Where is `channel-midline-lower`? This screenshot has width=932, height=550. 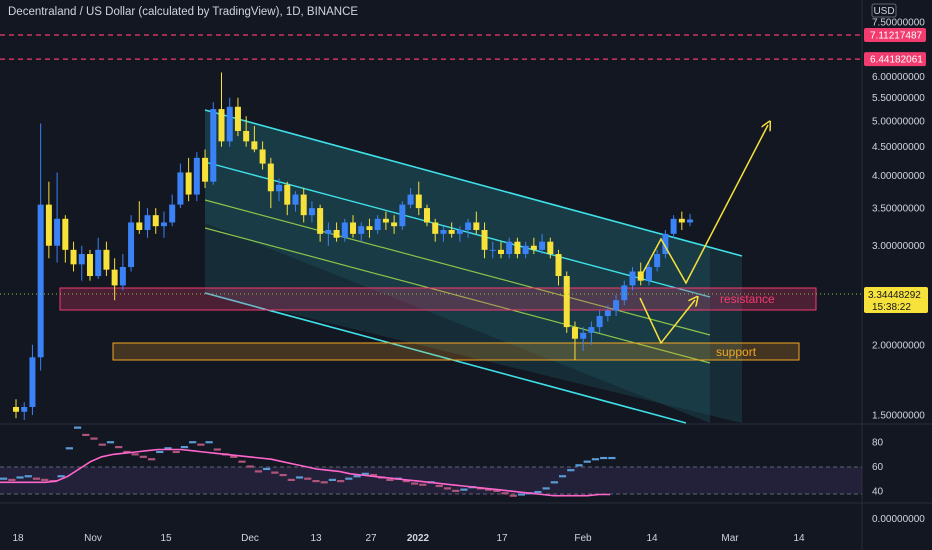
channel-midline-lower is located at coordinates (457, 295).